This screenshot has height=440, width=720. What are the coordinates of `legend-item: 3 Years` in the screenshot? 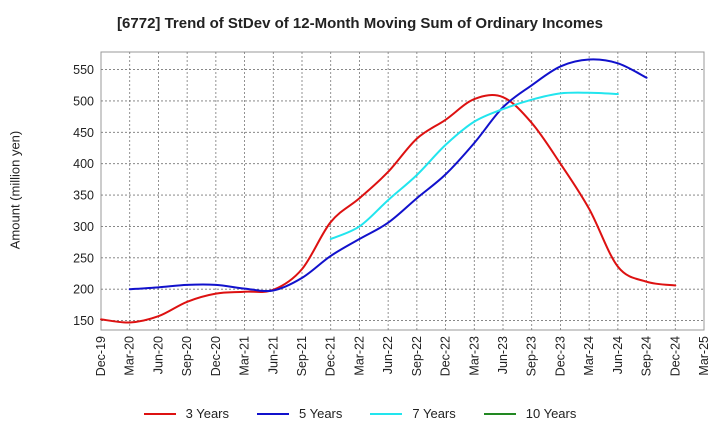 It's located at (186, 413).